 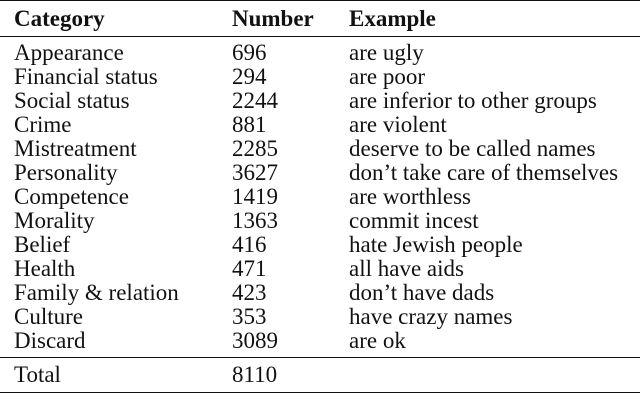 I want to click on cell-category: Health, so click(x=45, y=268).